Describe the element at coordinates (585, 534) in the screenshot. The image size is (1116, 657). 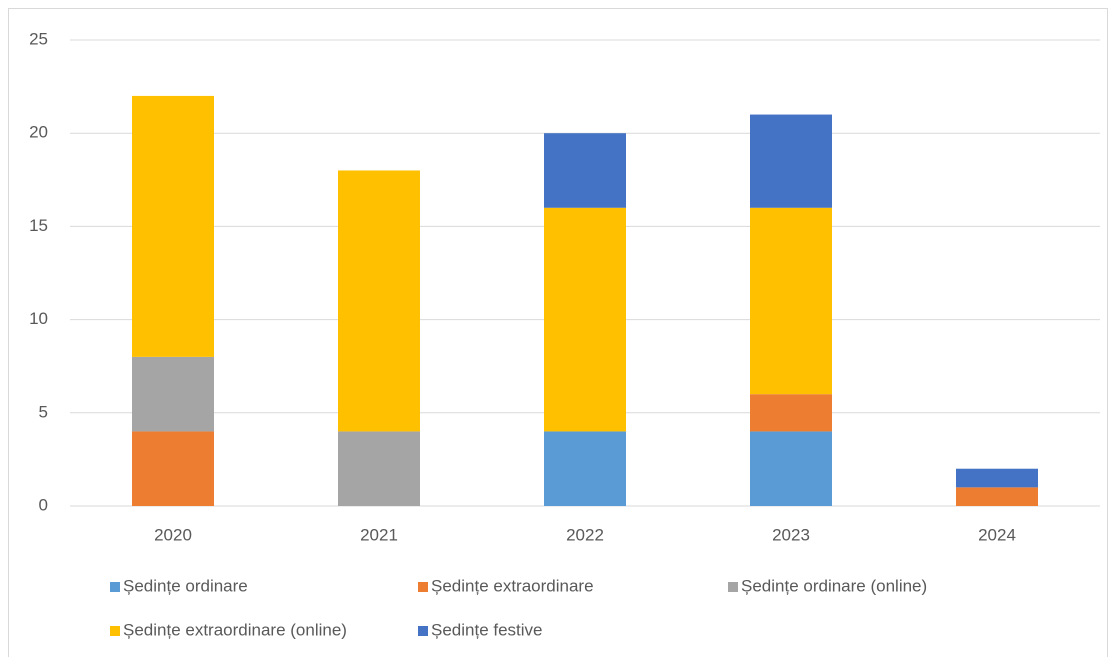
I see `x-tick-label: 2022` at that location.